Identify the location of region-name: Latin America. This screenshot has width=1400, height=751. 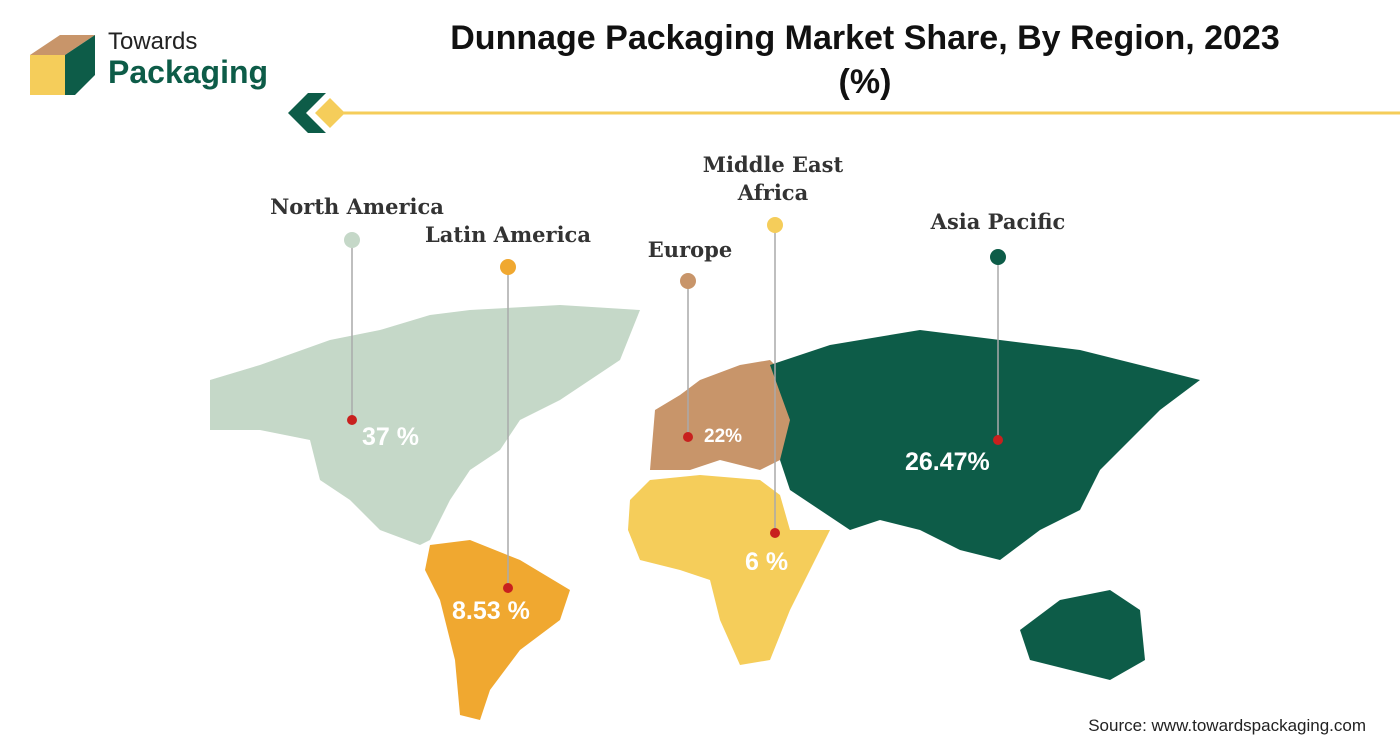
(508, 234).